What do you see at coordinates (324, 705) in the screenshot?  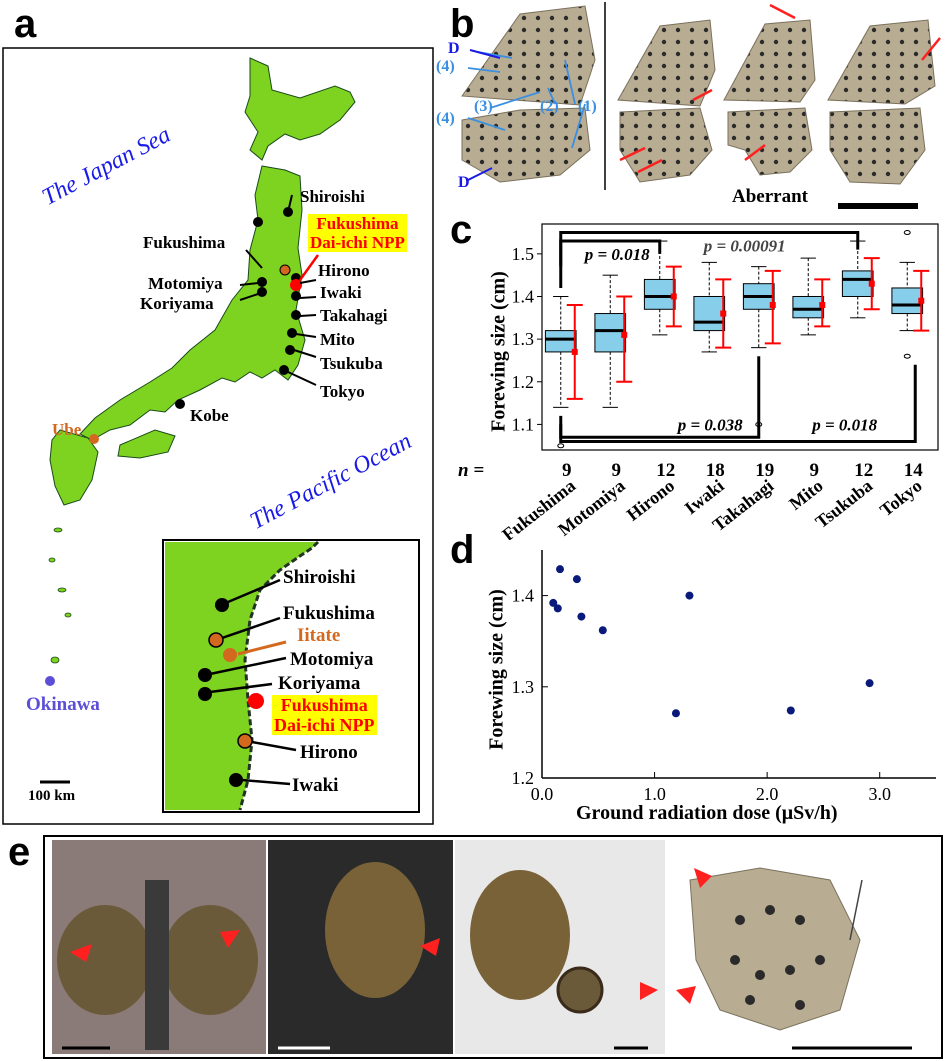 I see `inset-npp-label-line1: Fukushima` at bounding box center [324, 705].